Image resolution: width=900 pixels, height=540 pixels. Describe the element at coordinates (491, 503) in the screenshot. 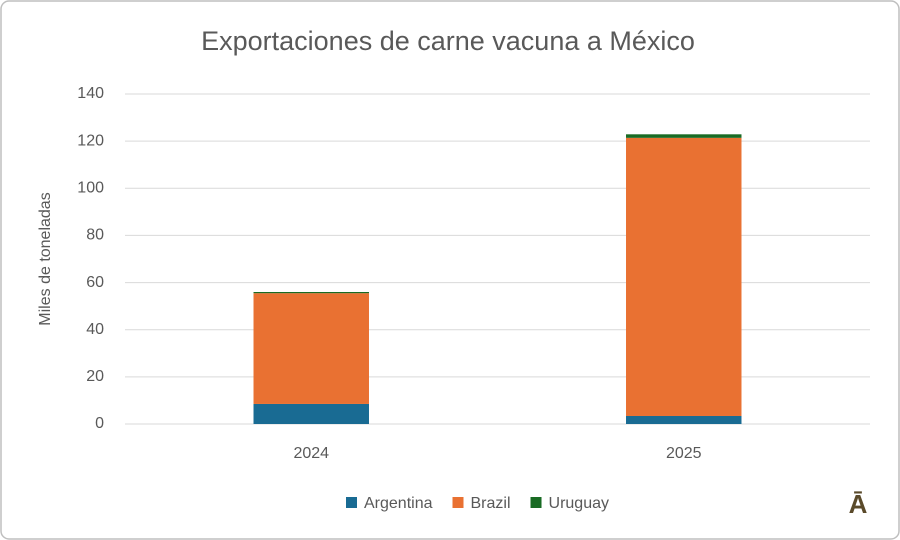

I see `legend-label: Brazil` at that location.